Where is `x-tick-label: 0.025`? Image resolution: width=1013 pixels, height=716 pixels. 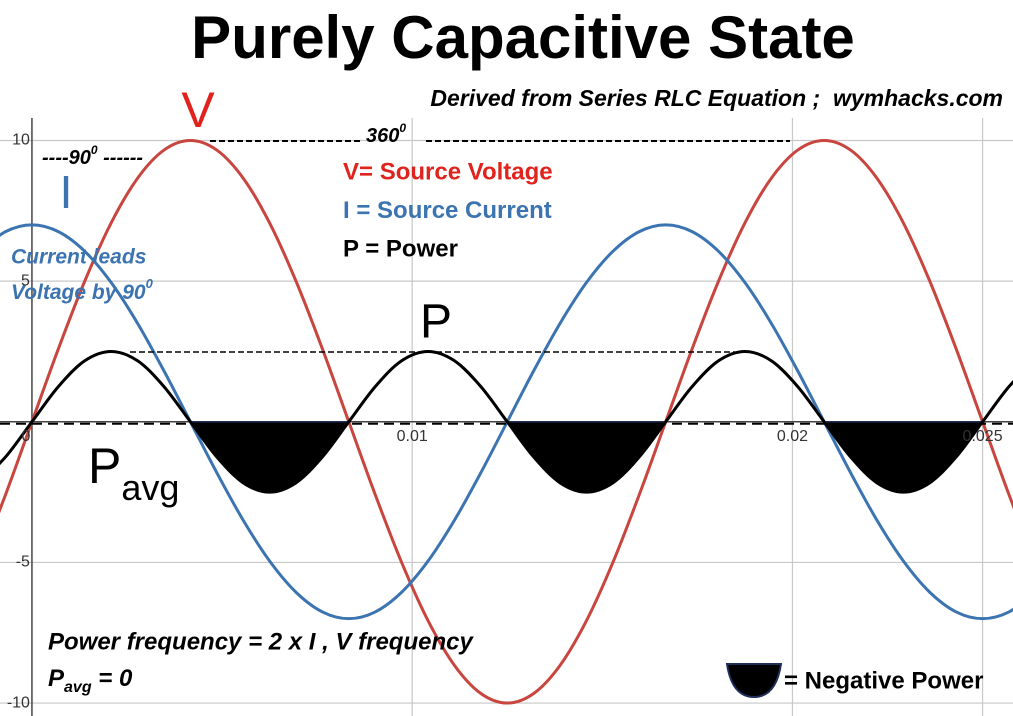
x-tick-label: 0.025 is located at coordinates (983, 436).